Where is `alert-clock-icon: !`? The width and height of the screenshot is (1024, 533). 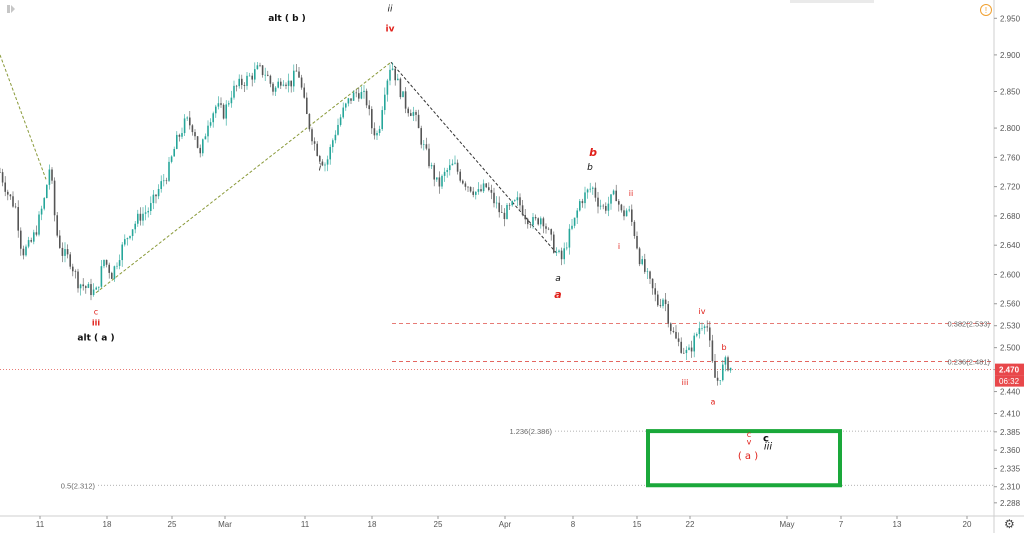 alert-clock-icon: ! is located at coordinates (986, 10).